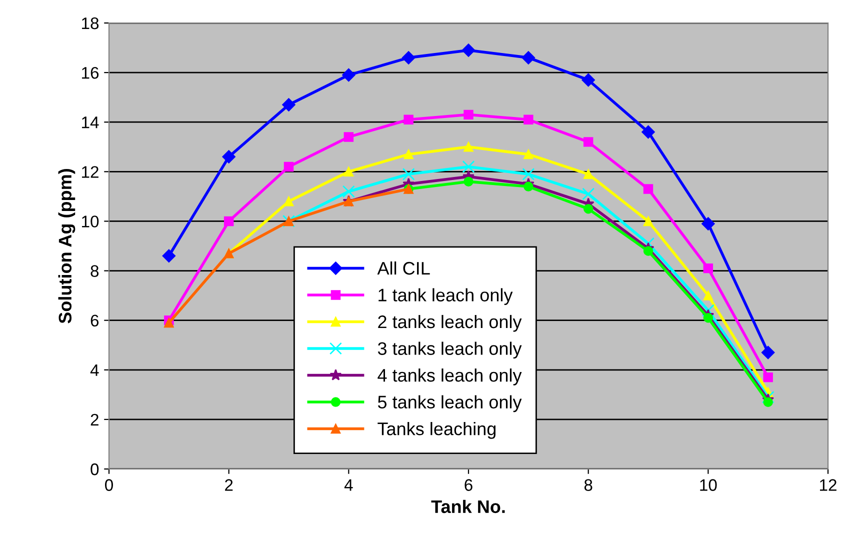  What do you see at coordinates (94, 320) in the screenshot?
I see `y-tick-label: 6` at bounding box center [94, 320].